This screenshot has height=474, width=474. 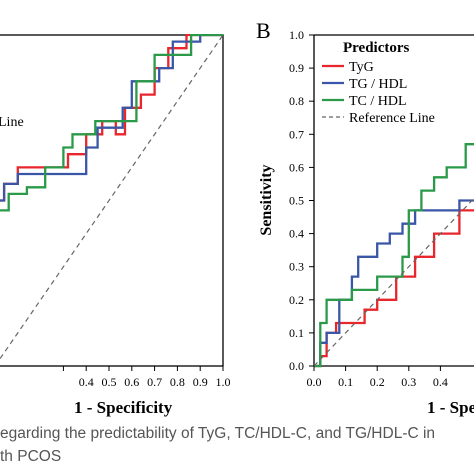 I want to click on panel-b-y-axis: 0.0 0.1 0.2 0.3 0.4 0.5 0.6 0.7 0.8 0.9 1.0, so click(x=301, y=200).